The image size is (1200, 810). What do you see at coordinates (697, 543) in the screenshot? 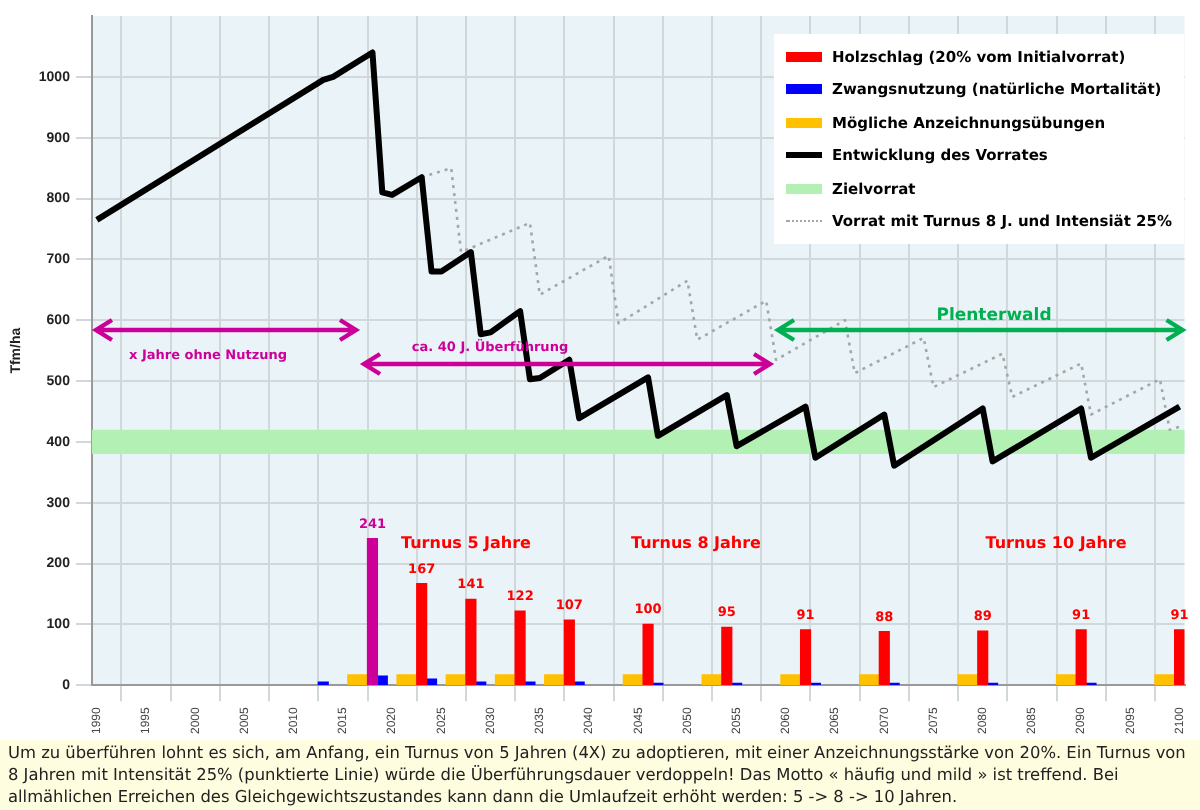
I see `annotation: Turnus 8 Jahre` at bounding box center [697, 543].